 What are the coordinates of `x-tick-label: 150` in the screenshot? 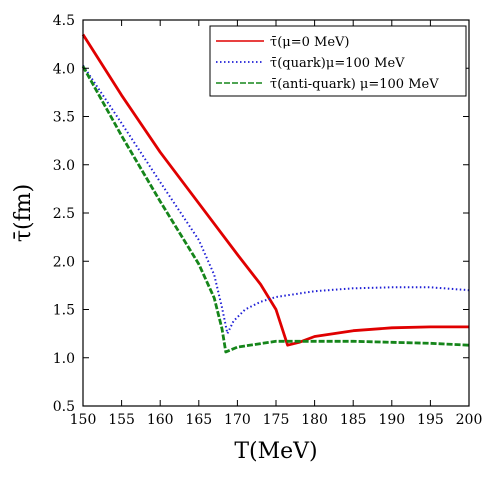 It's located at (83, 420).